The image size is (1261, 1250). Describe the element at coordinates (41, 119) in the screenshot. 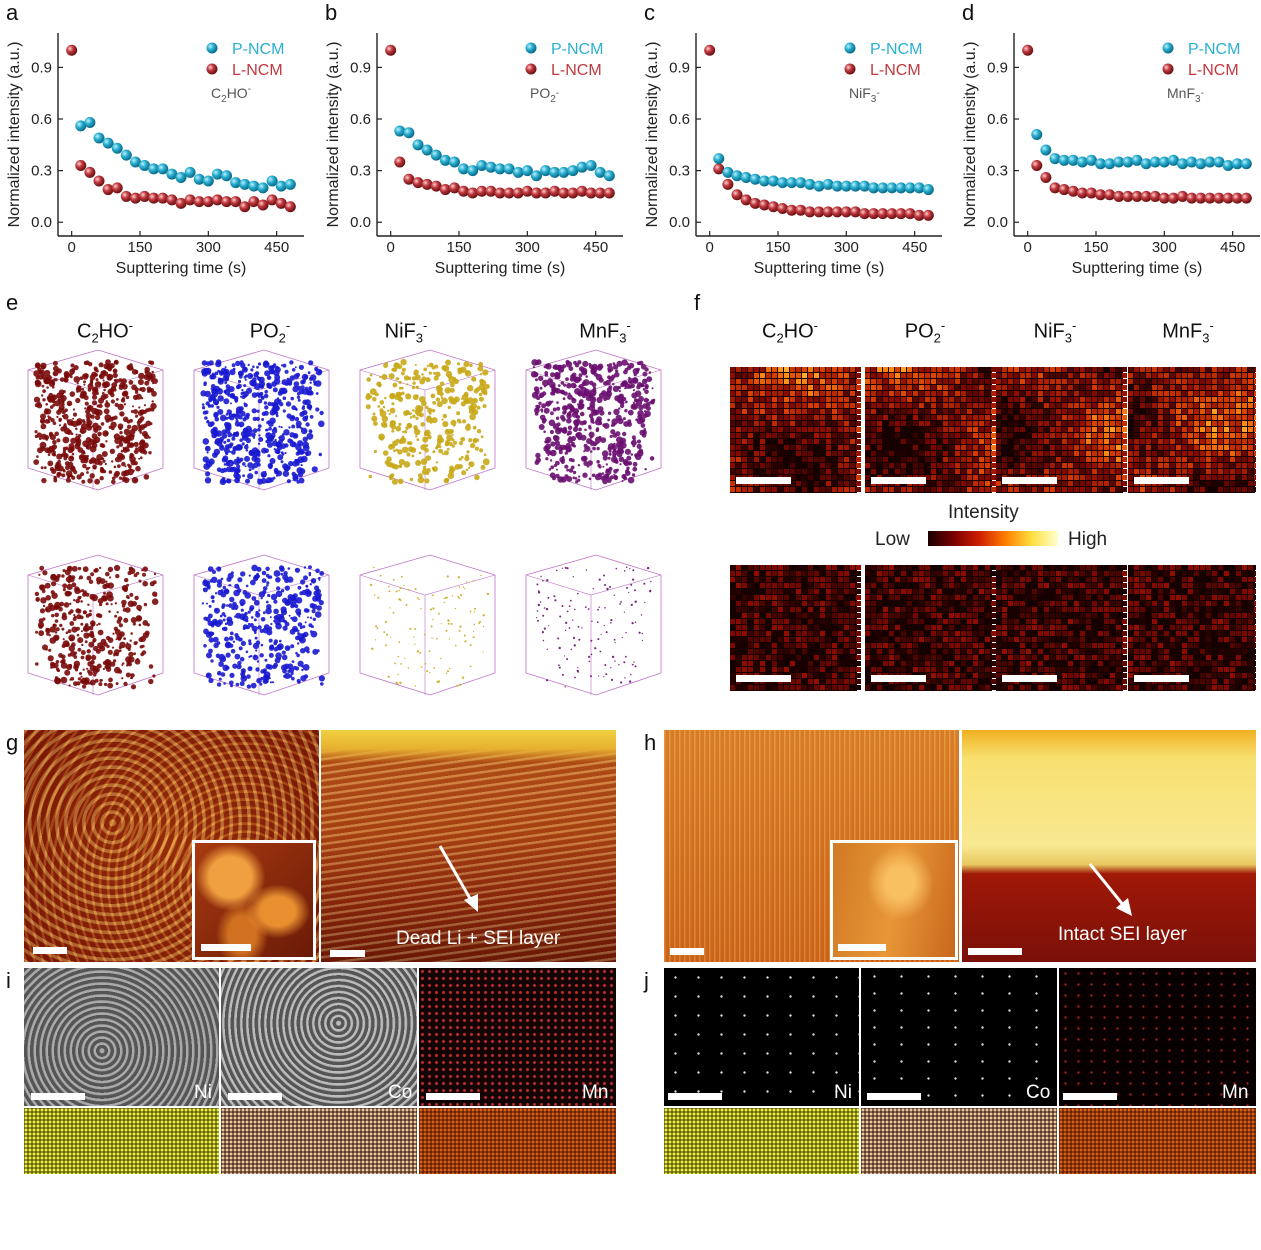

I see `y-tick-label: 0.6` at that location.